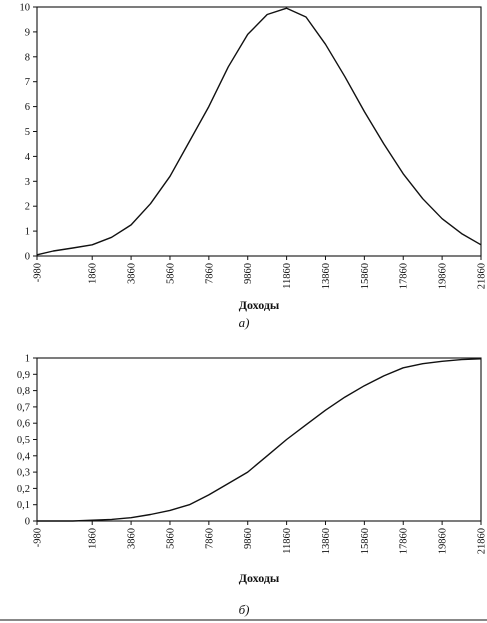 The image size is (487, 623). Describe the element at coordinates (23, 440) in the screenshot. I see `y-tick-label: 0,5` at that location.